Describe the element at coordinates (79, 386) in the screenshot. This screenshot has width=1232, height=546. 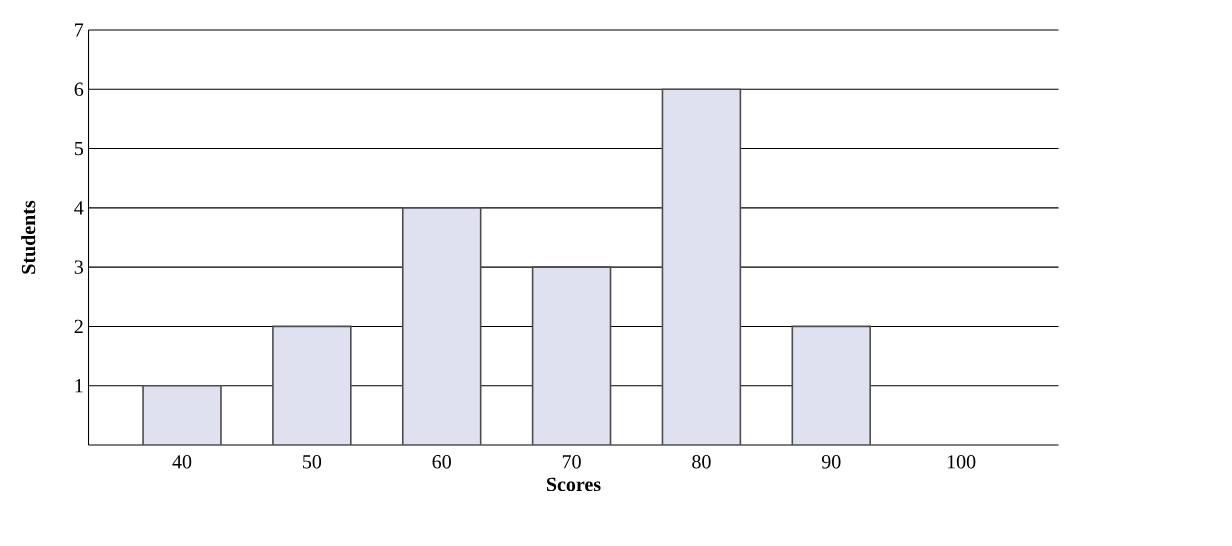
I see `y-tick-label: 1` at that location.